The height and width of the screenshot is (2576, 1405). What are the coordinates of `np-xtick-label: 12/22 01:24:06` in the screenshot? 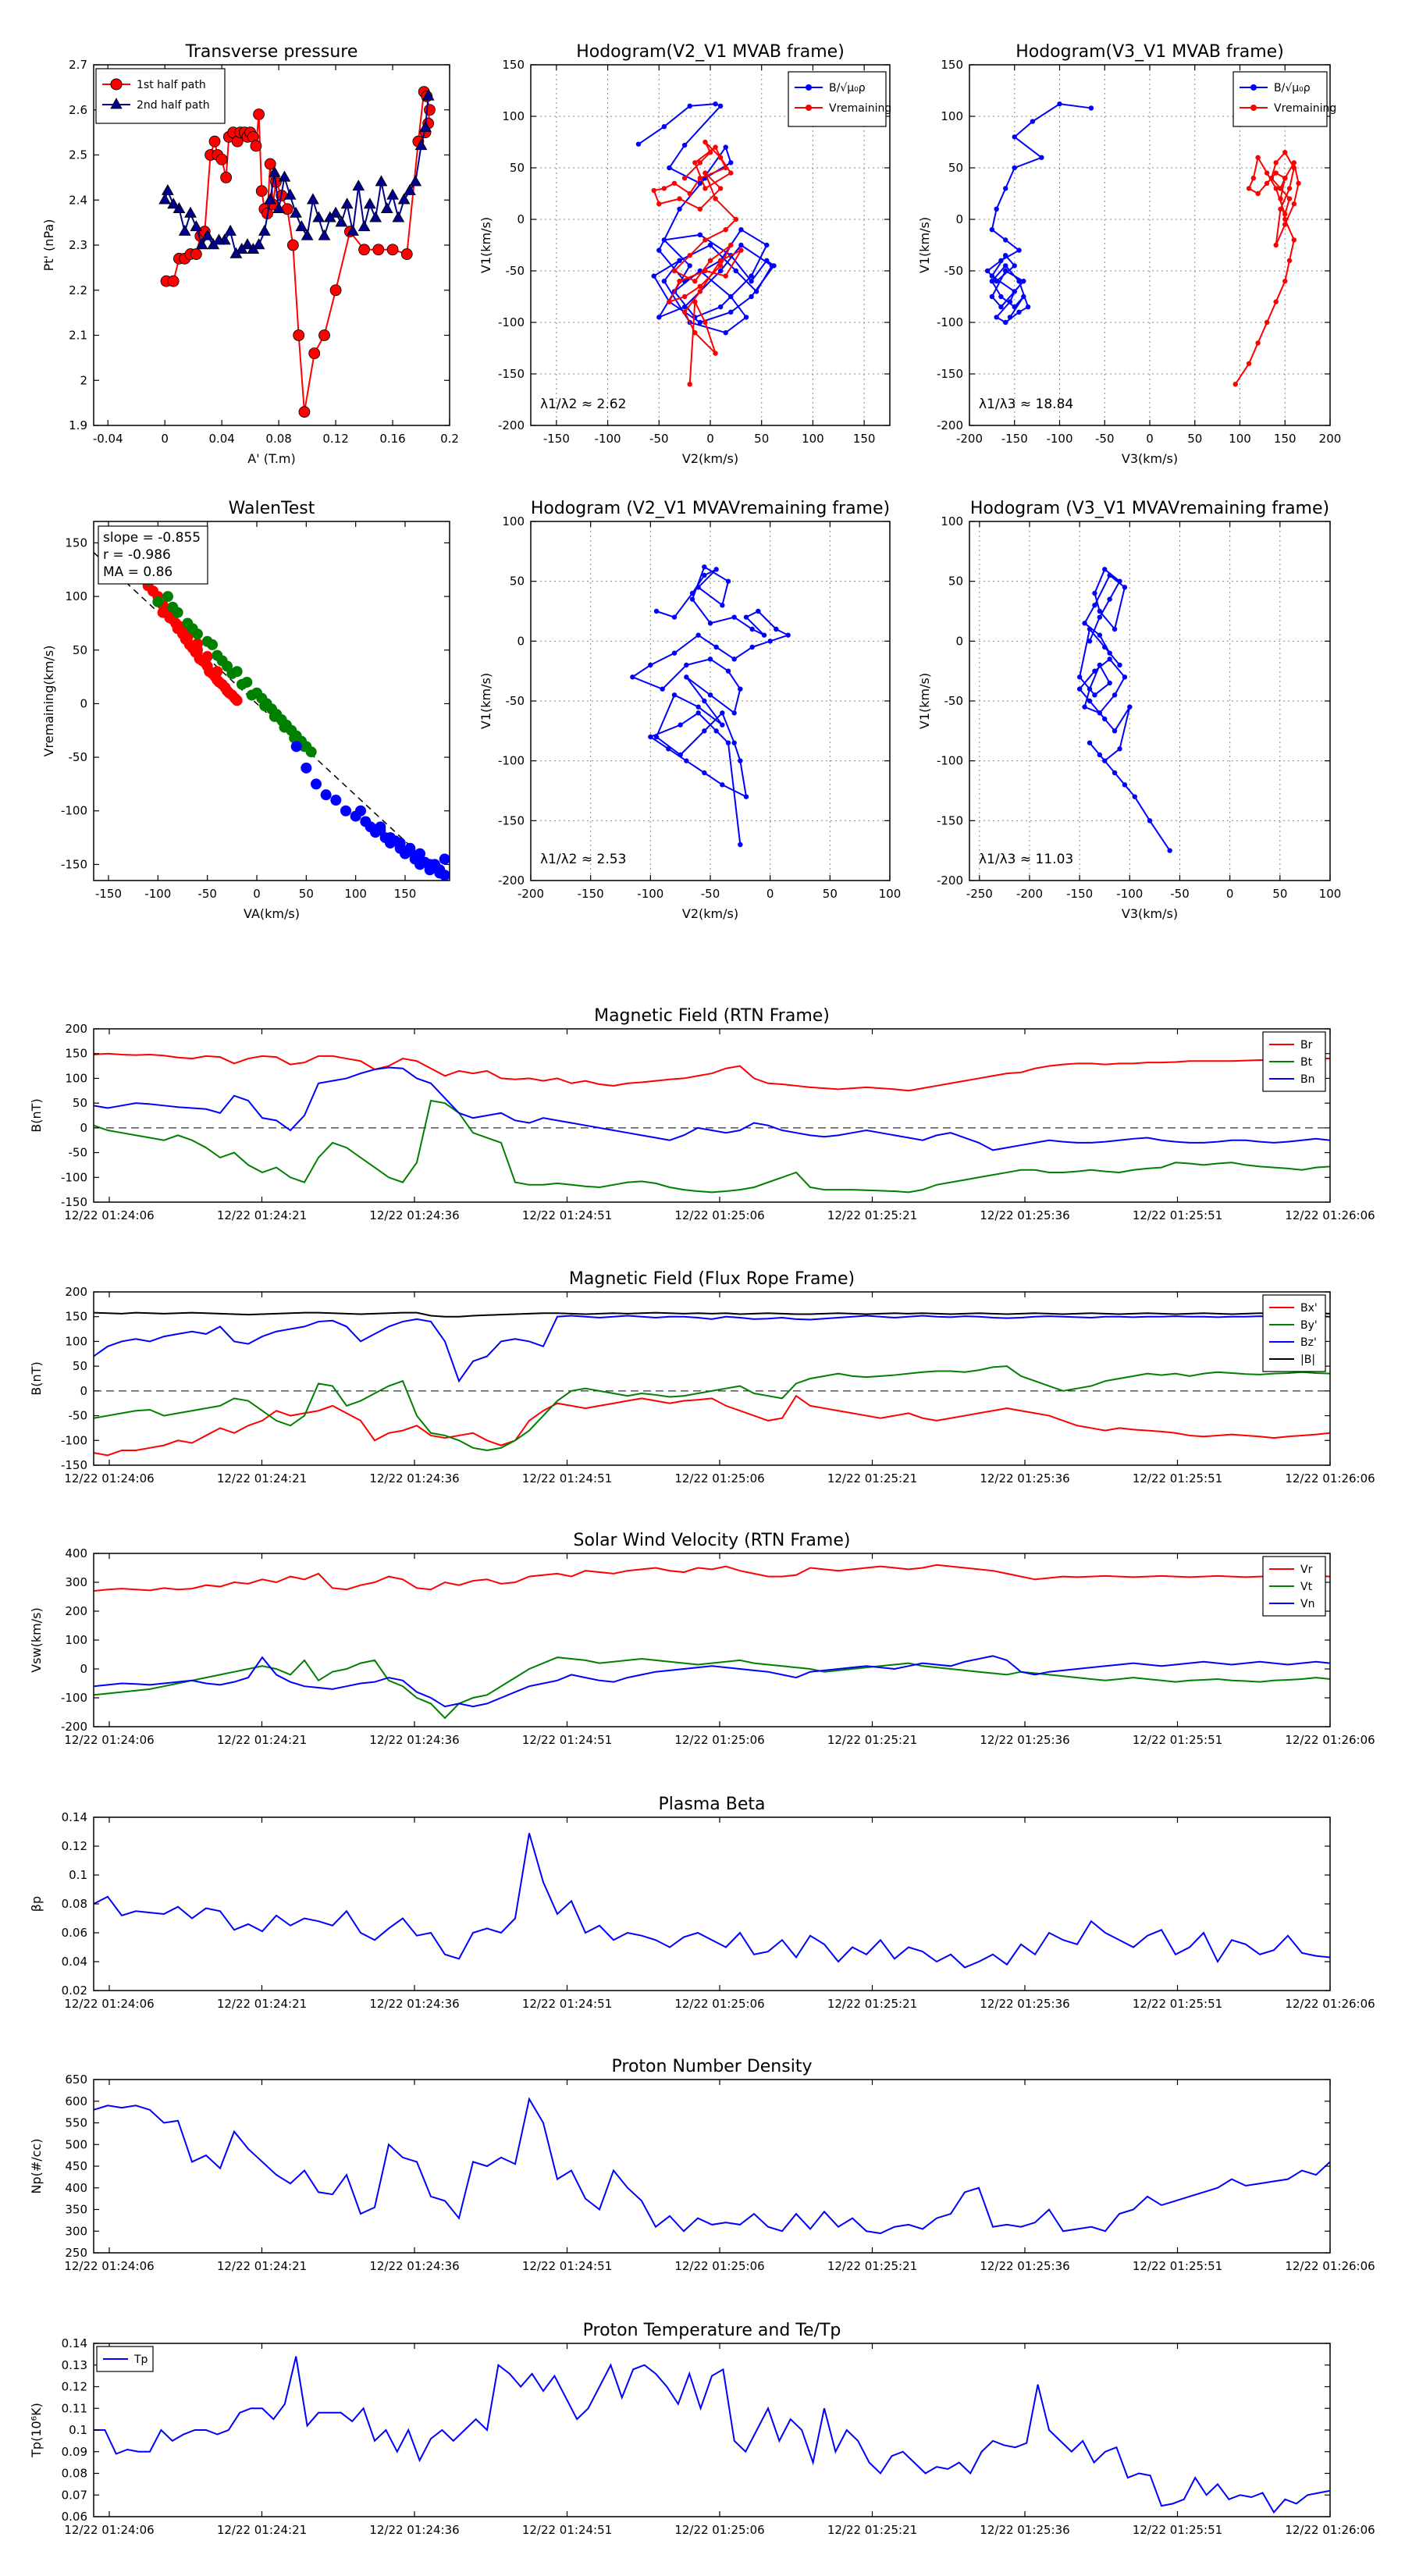 It's located at (109, 2266).